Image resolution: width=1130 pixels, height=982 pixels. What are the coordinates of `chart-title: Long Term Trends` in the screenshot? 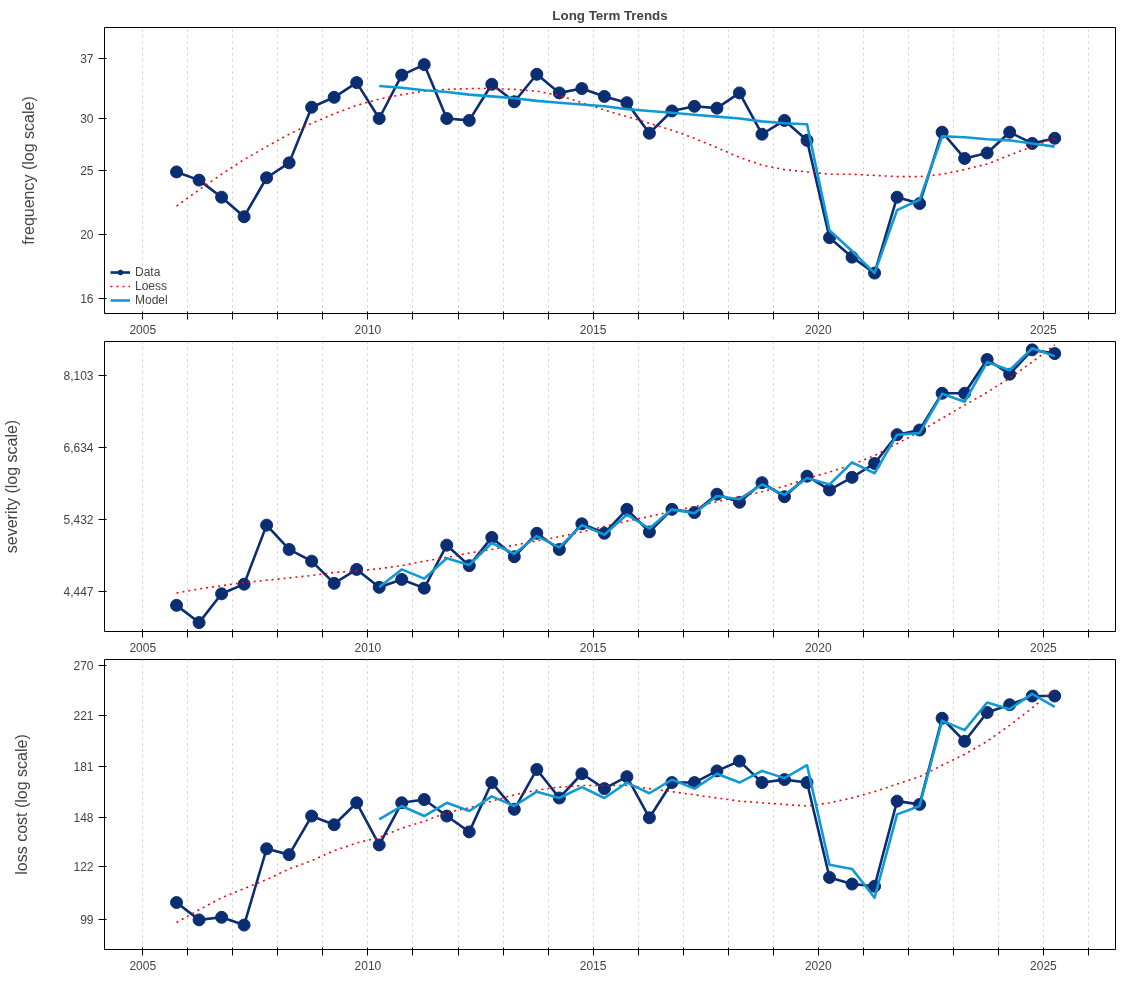 It's located at (610, 15).